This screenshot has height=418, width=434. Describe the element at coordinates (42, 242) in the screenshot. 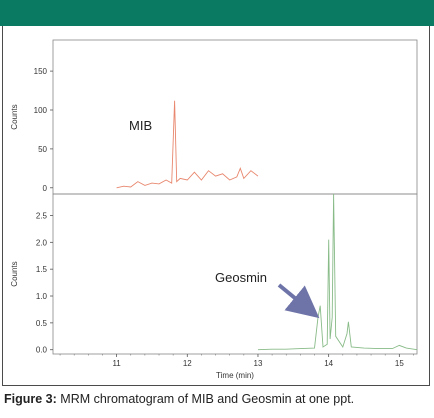

I see `geosmin-ytick-label-4: 2.0` at that location.